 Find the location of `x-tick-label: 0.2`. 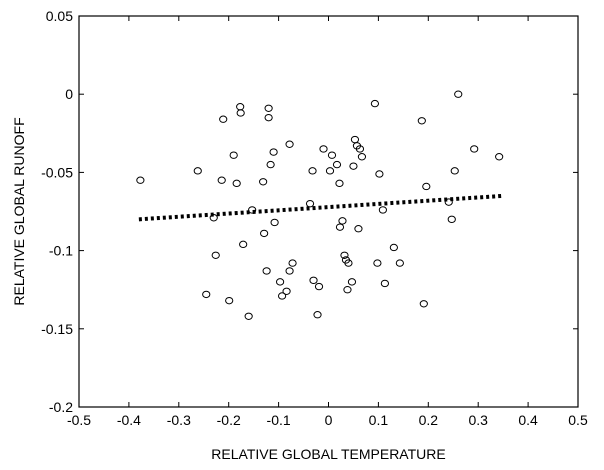

x-tick-label: 0.2 is located at coordinates (429, 420).